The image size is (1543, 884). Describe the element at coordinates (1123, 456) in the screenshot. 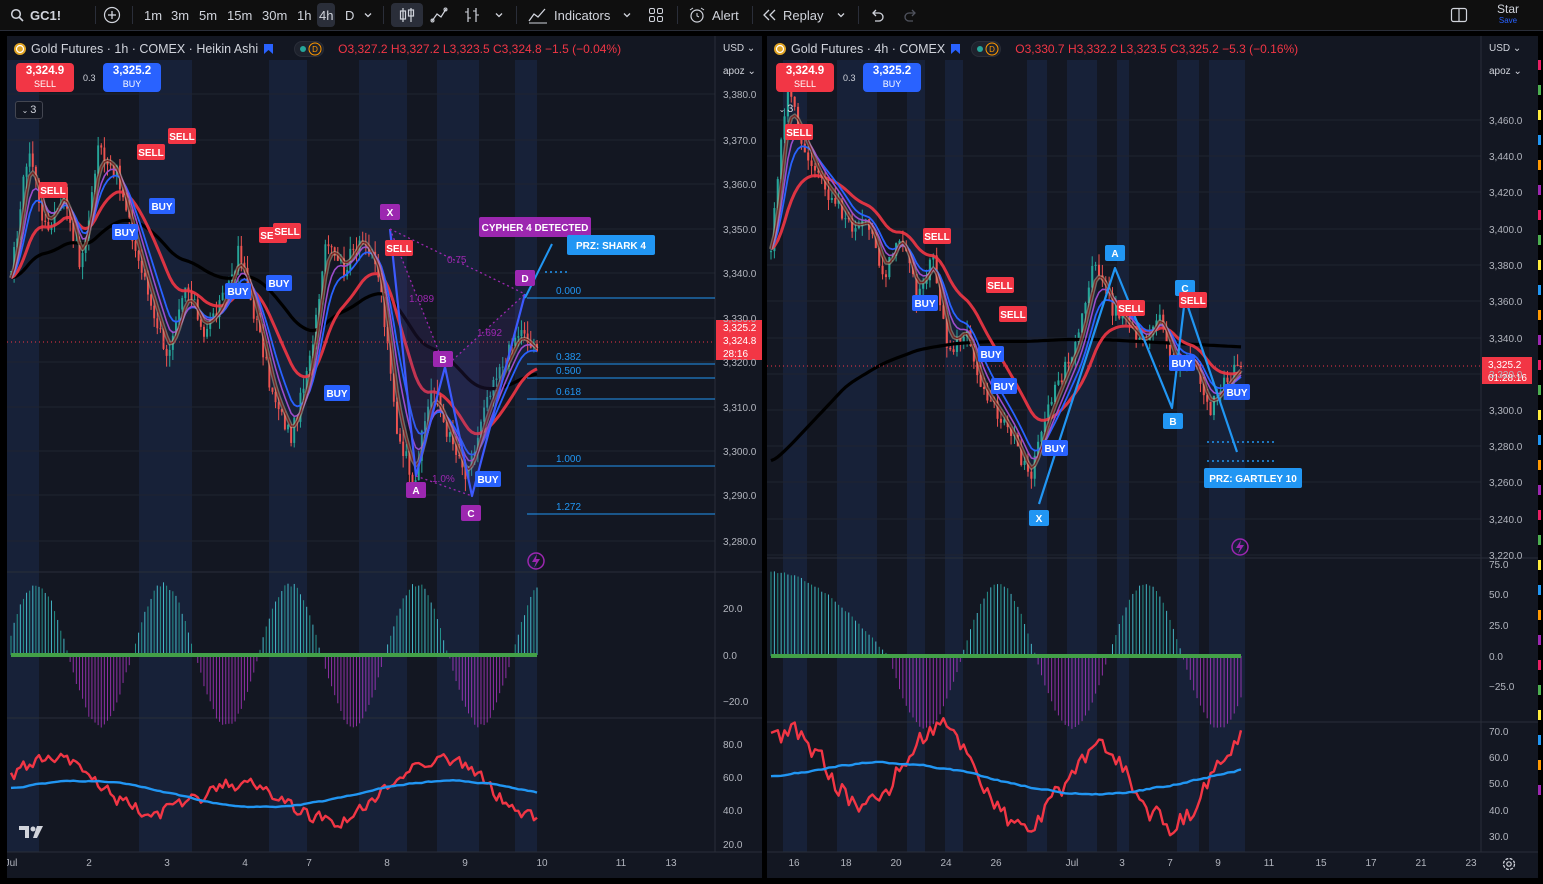

I see `session-highlight` at that location.